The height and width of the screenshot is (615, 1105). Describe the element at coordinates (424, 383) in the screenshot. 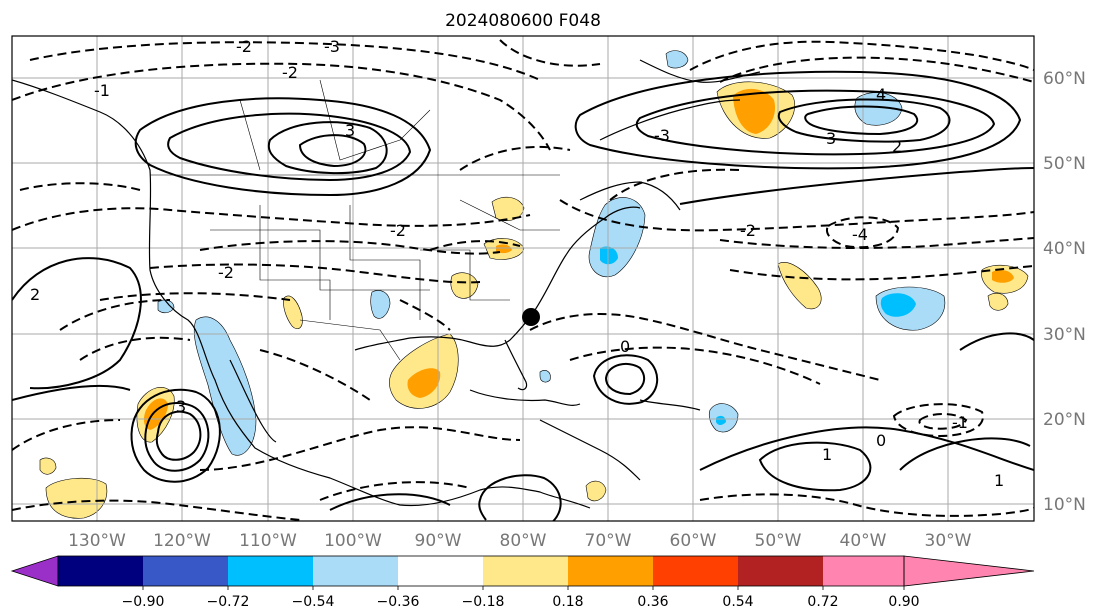

I see `shade-positive-gulf-core` at that location.